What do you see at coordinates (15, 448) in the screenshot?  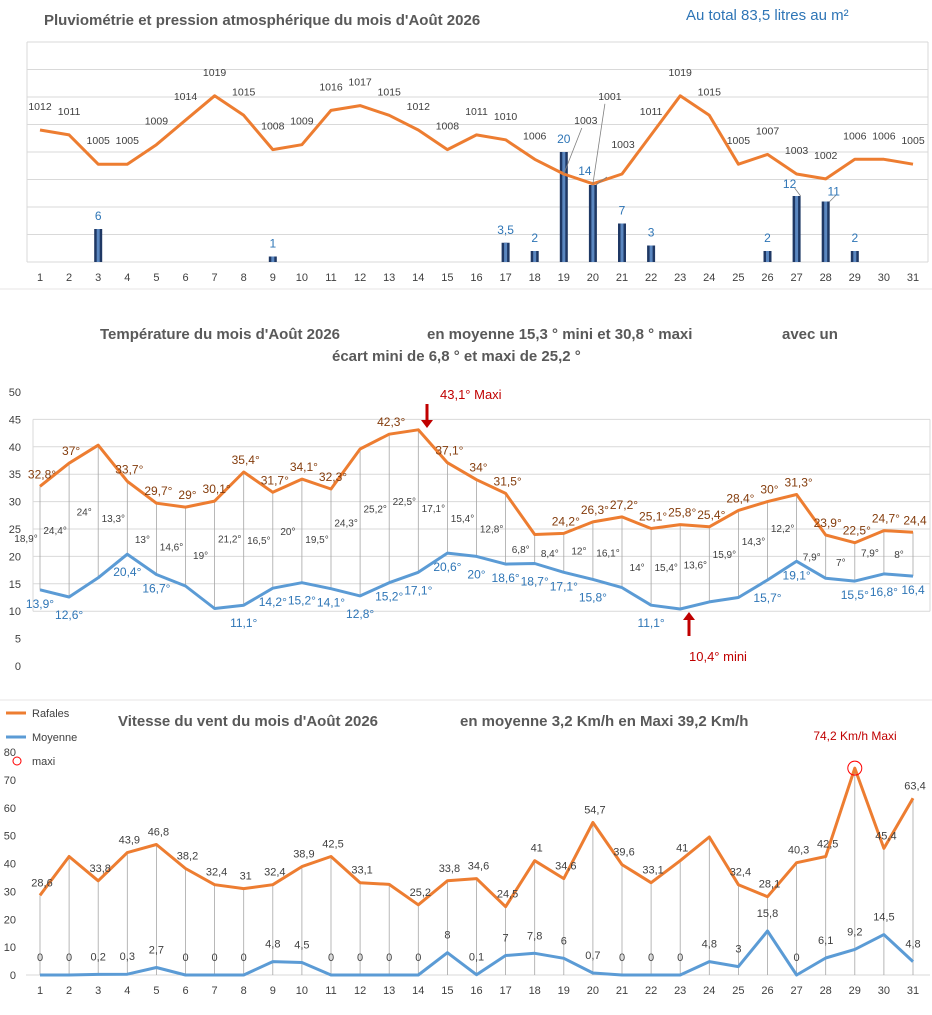 I see `temperature-y-tick-label: 40` at bounding box center [15, 448].